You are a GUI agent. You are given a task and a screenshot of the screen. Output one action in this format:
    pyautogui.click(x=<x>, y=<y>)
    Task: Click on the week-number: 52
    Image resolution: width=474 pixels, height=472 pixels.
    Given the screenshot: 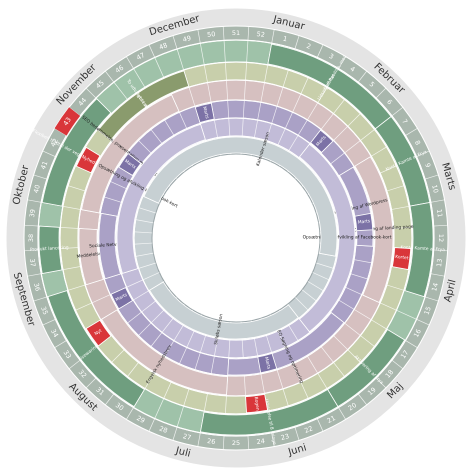 What is the action you would take?
    pyautogui.click(x=260, y=34)
    